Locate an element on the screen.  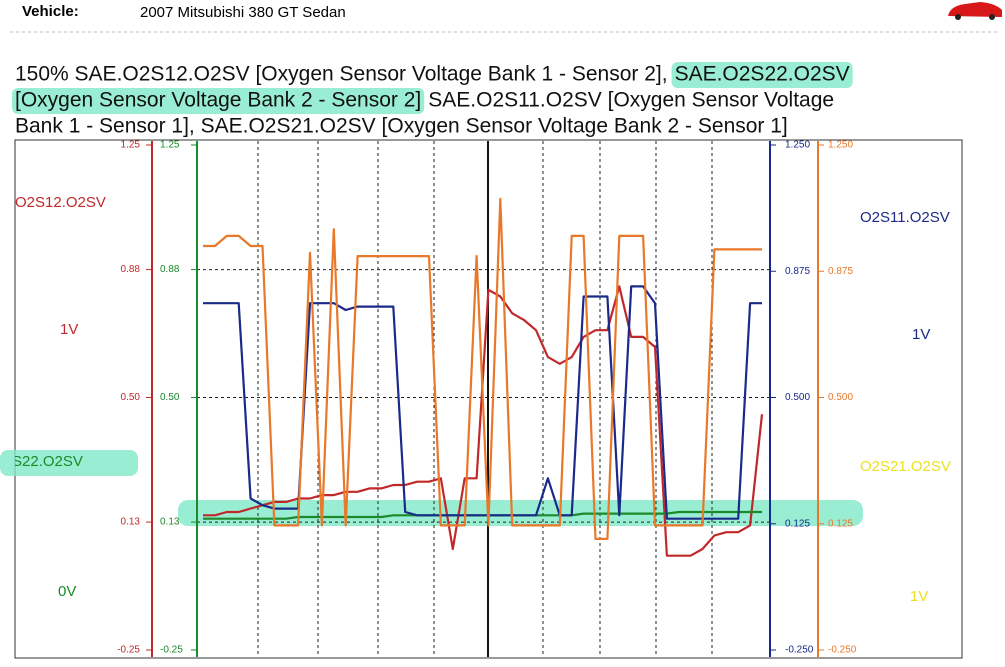
label-highlight is located at coordinates (69, 463).